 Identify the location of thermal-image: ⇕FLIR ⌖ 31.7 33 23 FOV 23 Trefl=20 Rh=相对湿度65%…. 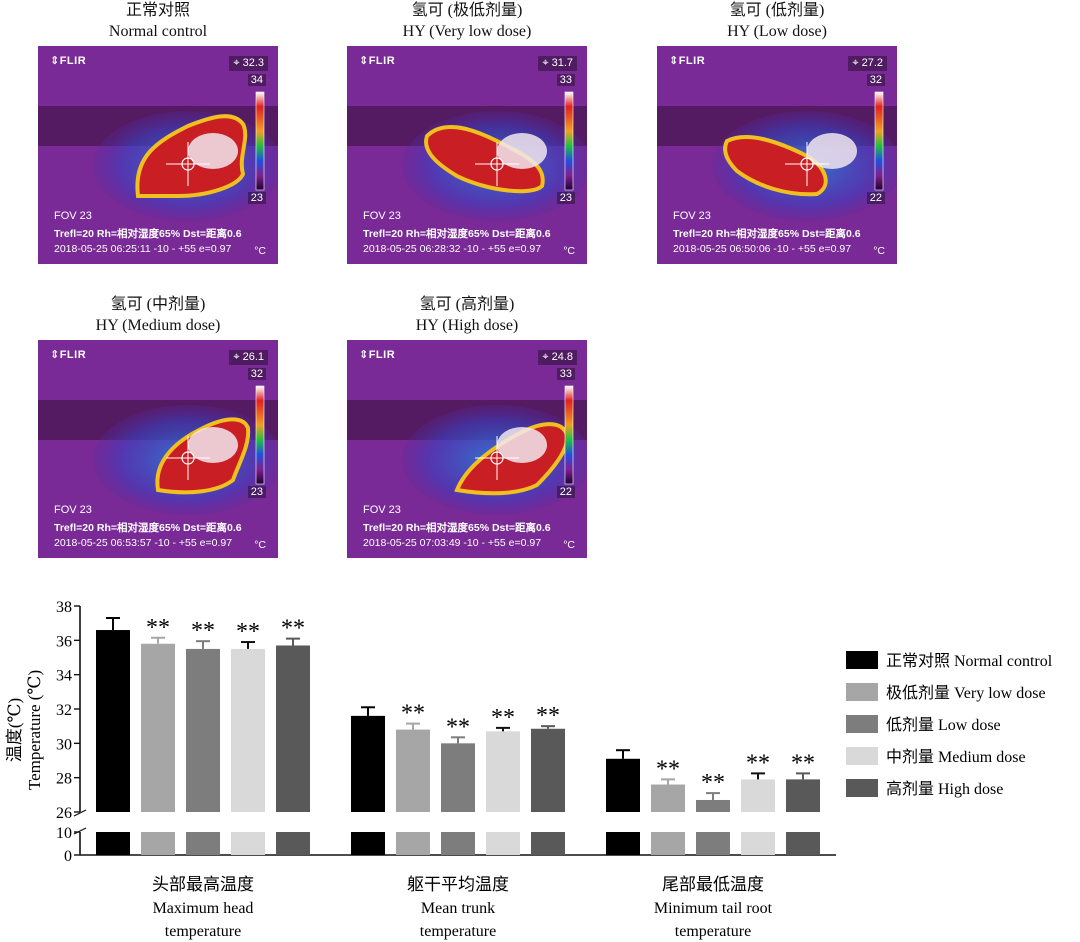
(467, 155).